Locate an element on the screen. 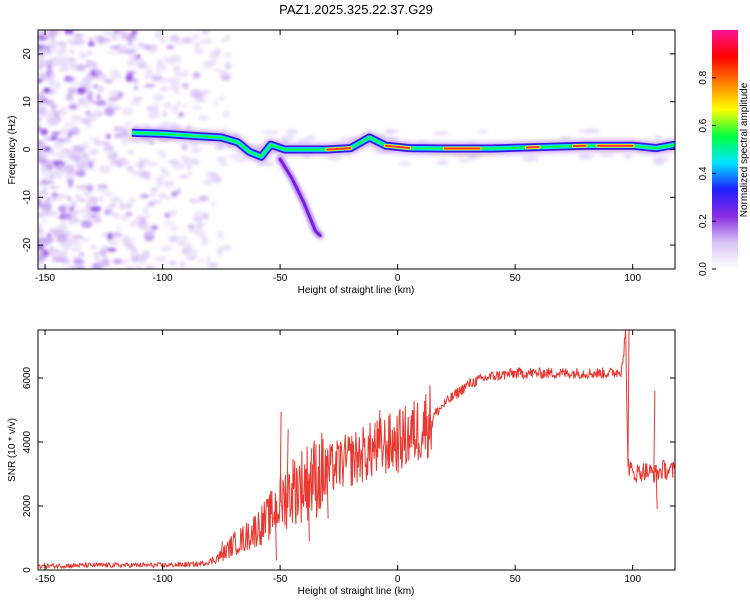 The height and width of the screenshot is (600, 750). branch-core is located at coordinates (300, 197).